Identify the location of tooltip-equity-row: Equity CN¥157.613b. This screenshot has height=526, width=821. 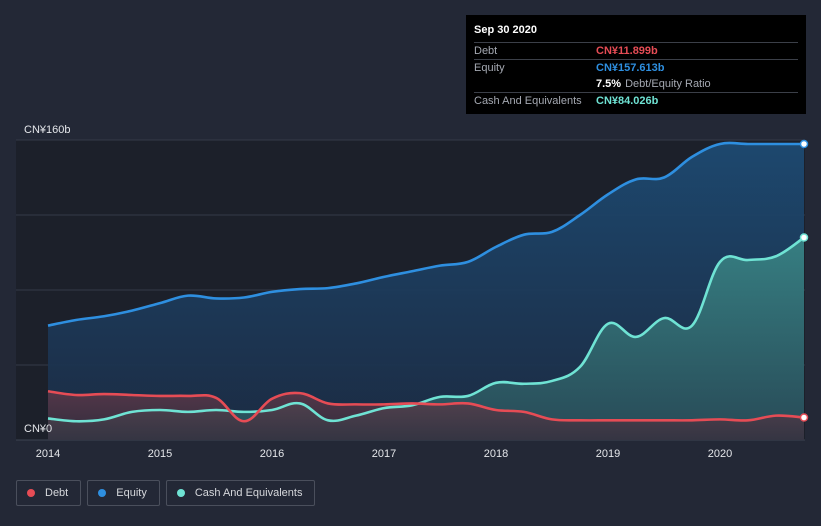
(636, 67).